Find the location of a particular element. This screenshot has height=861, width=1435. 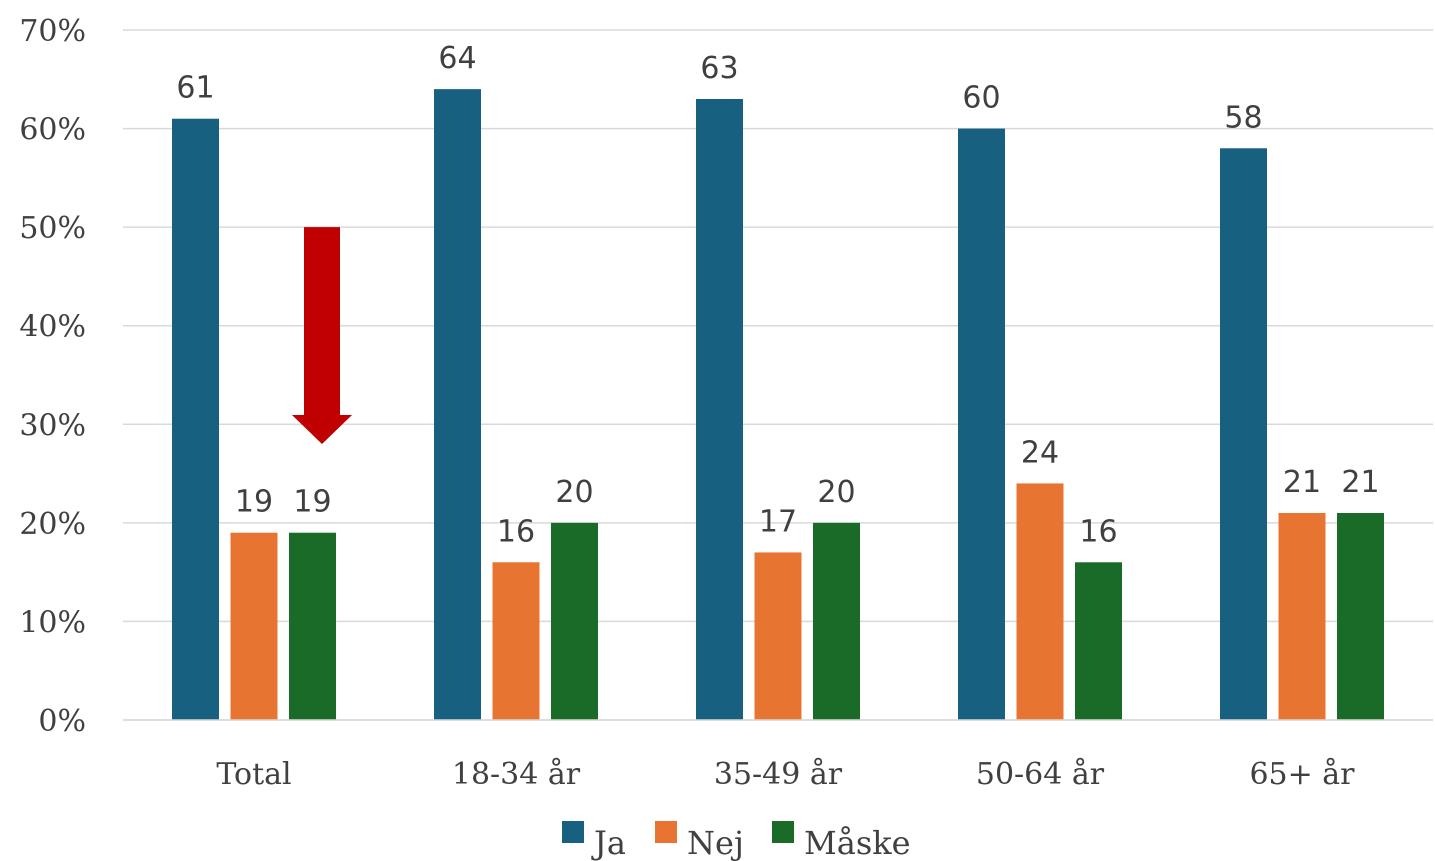

y-tick-label: 0% is located at coordinates (62, 721).